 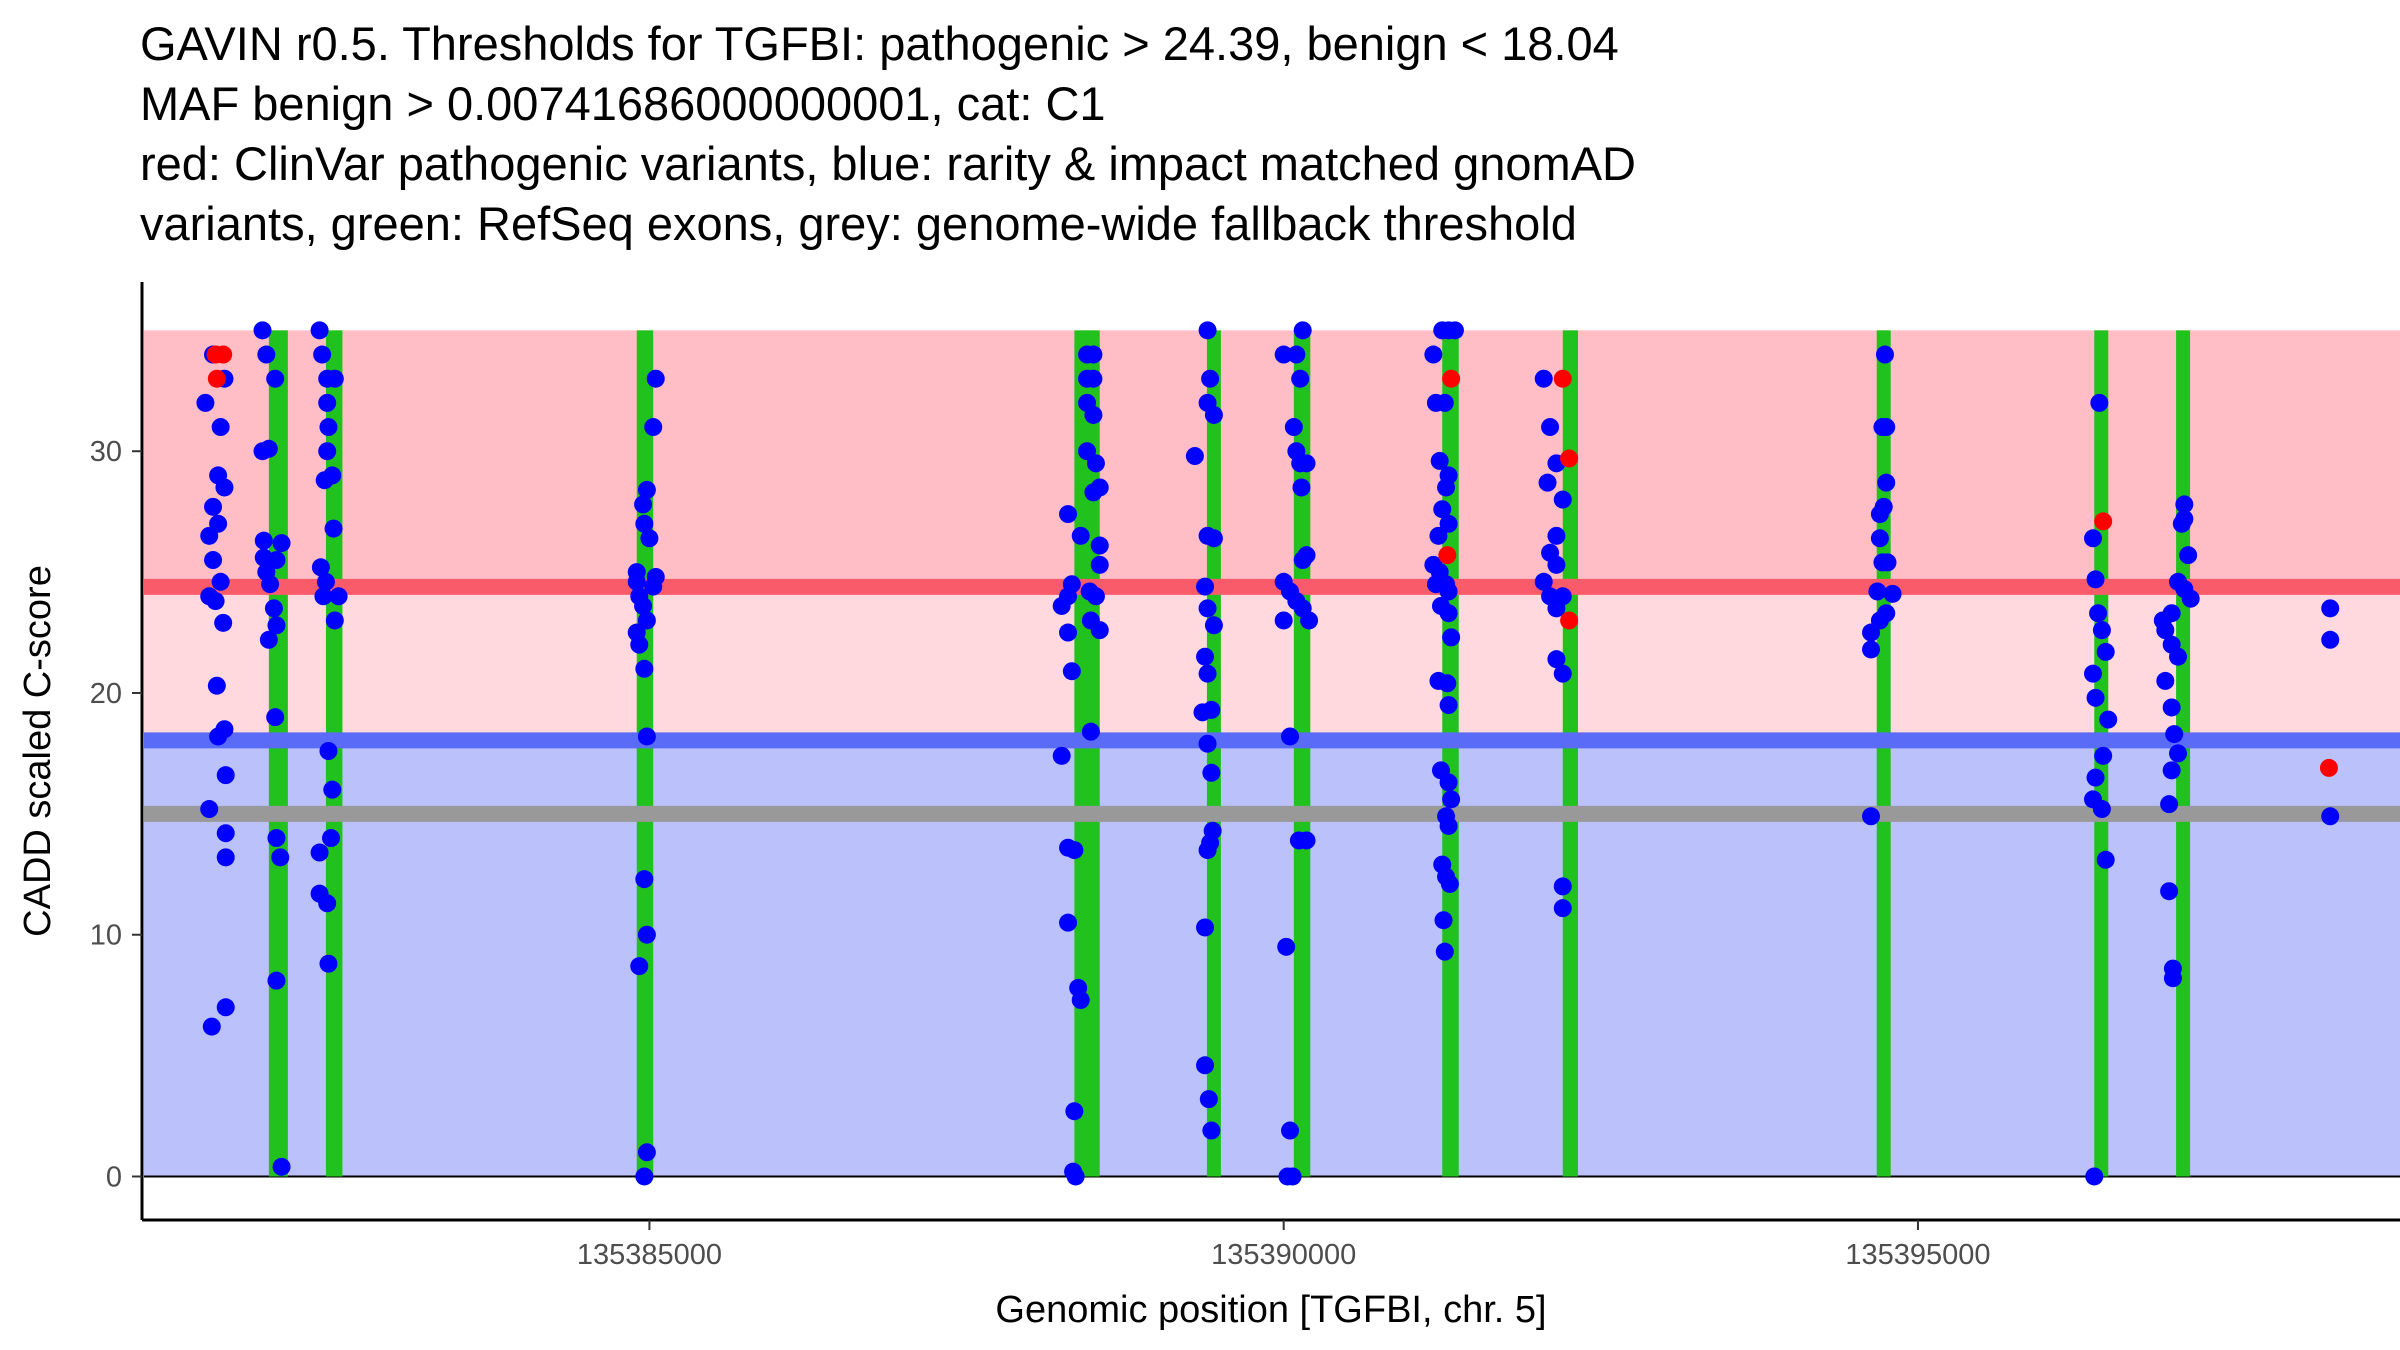 I want to click on x-ticks: 135385000 135390000 135395000, so click(x=1284, y=1245).